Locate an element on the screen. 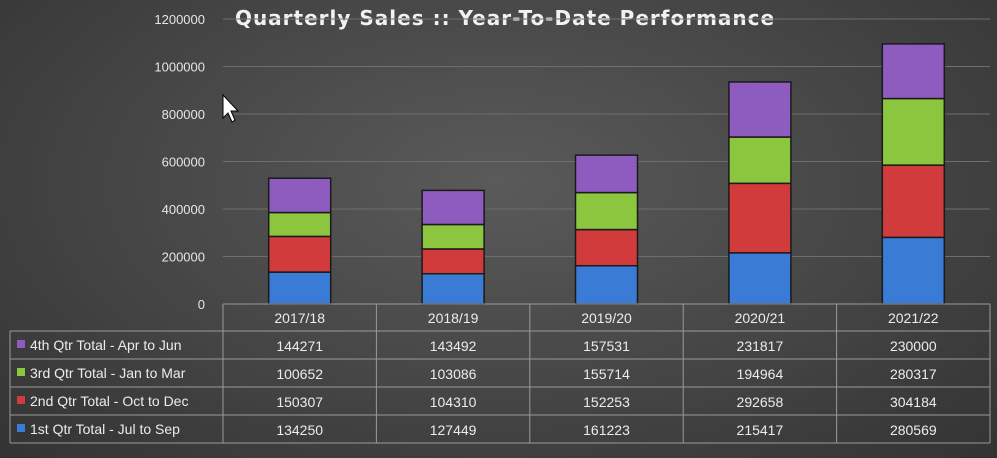 This screenshot has width=997, height=458. table-cell-value: 194964 is located at coordinates (760, 374).